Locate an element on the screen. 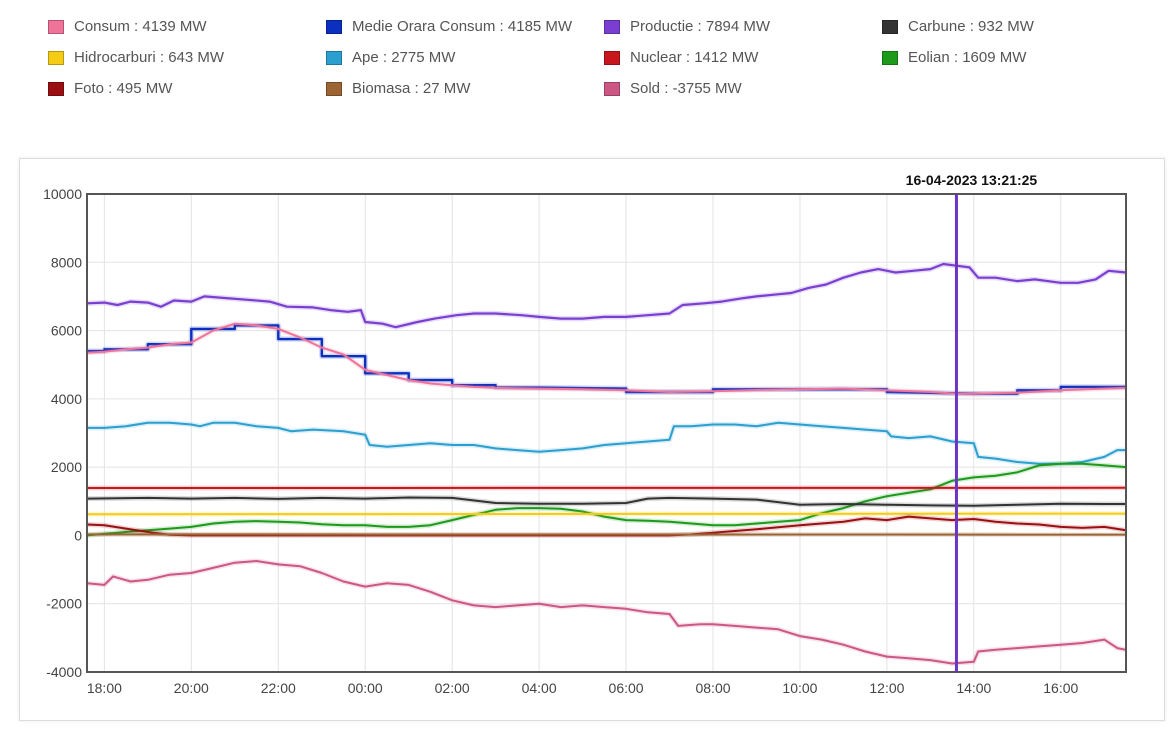  x-tick-label: 06:00 is located at coordinates (626, 688).